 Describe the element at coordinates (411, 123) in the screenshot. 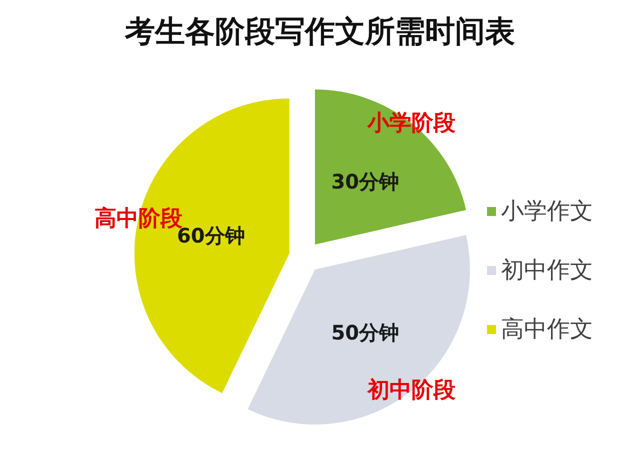

I see `text: 小学阶段` at that location.